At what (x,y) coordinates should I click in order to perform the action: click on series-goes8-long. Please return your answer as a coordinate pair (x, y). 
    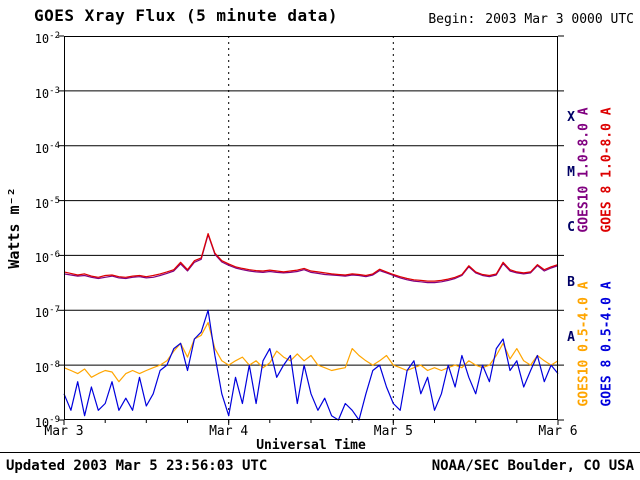
    Looking at the image, I should click on (311, 257).